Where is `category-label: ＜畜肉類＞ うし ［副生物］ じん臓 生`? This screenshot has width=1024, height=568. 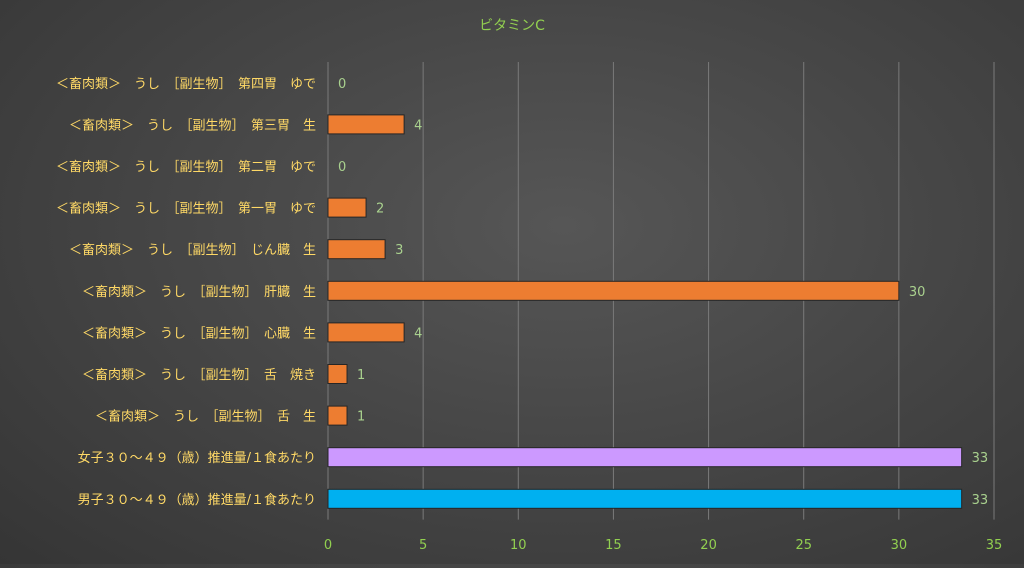
category-label: ＜畜肉類＞ うし ［副生物］ じん臓 生 is located at coordinates (192, 250).